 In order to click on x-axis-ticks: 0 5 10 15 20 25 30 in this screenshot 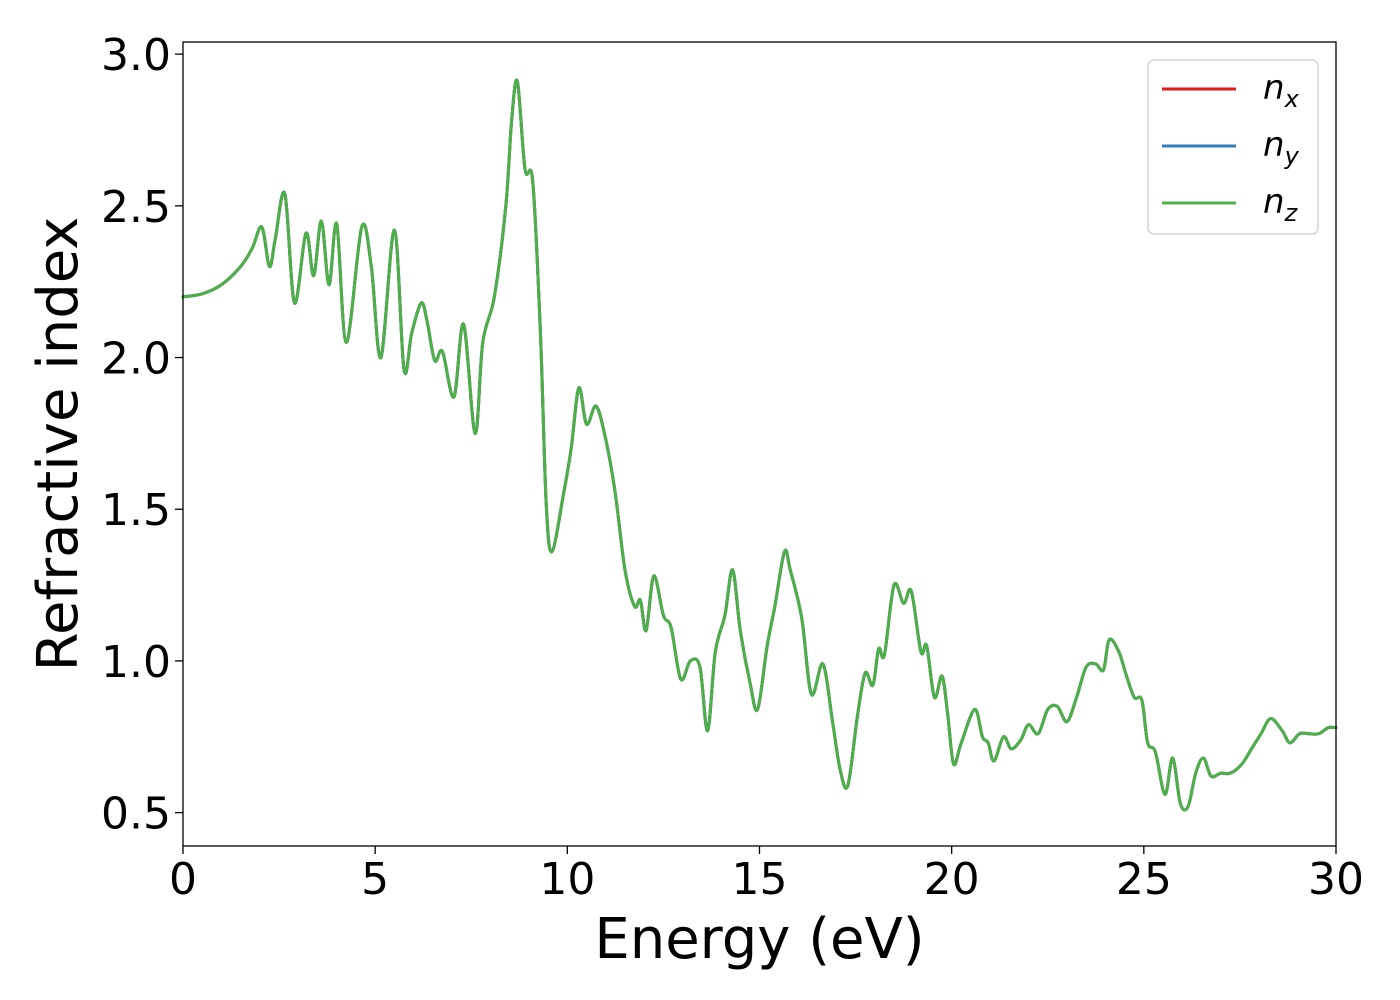, I will do `click(766, 875)`.